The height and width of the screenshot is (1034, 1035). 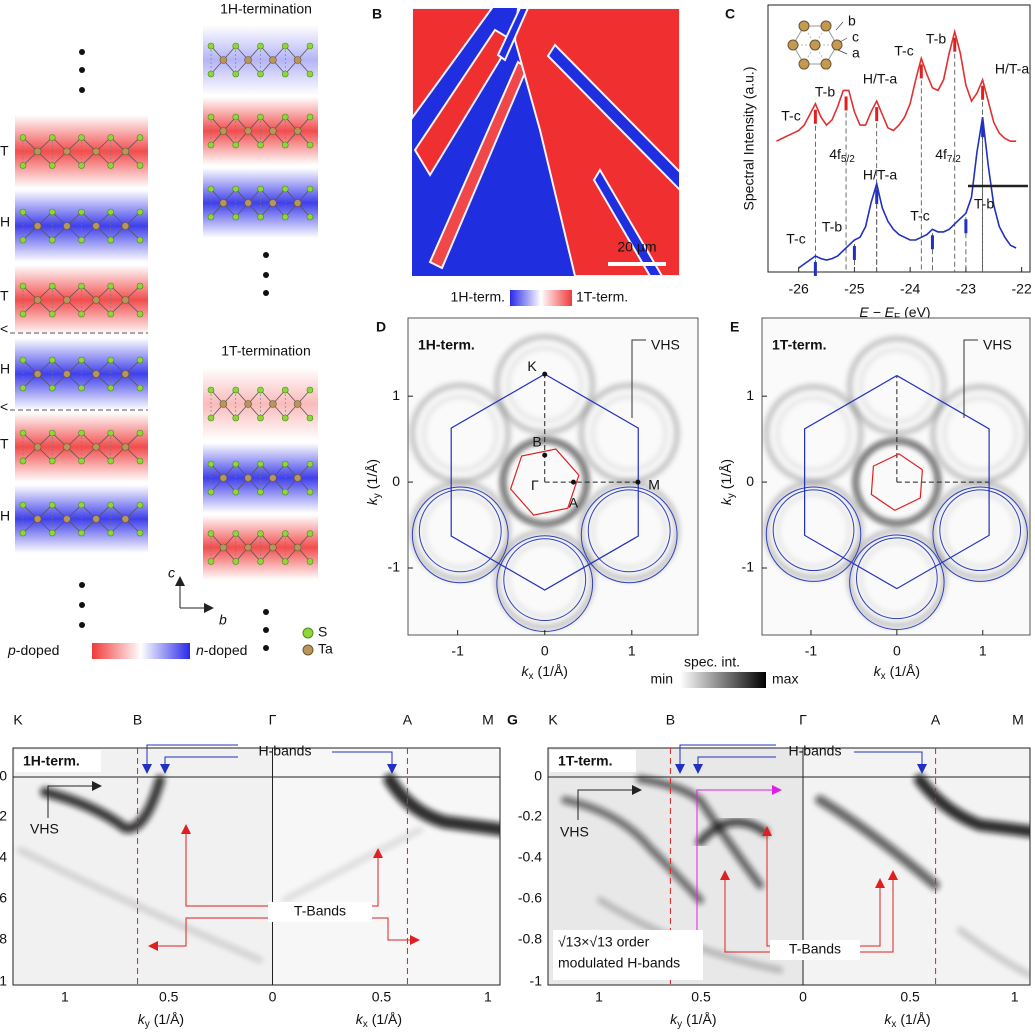 I want to click on panel-letter: E, so click(x=734, y=327).